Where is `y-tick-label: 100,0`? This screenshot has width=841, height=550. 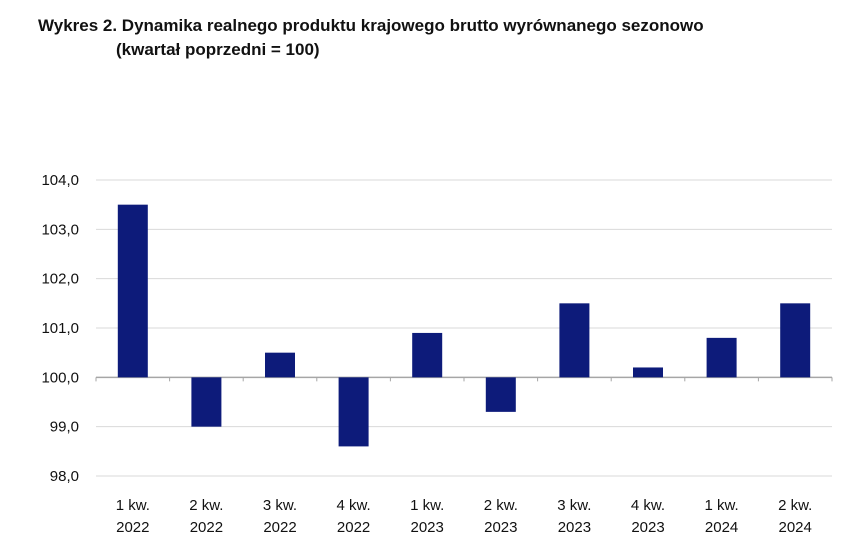
y-tick-label: 100,0 is located at coordinates (60, 377).